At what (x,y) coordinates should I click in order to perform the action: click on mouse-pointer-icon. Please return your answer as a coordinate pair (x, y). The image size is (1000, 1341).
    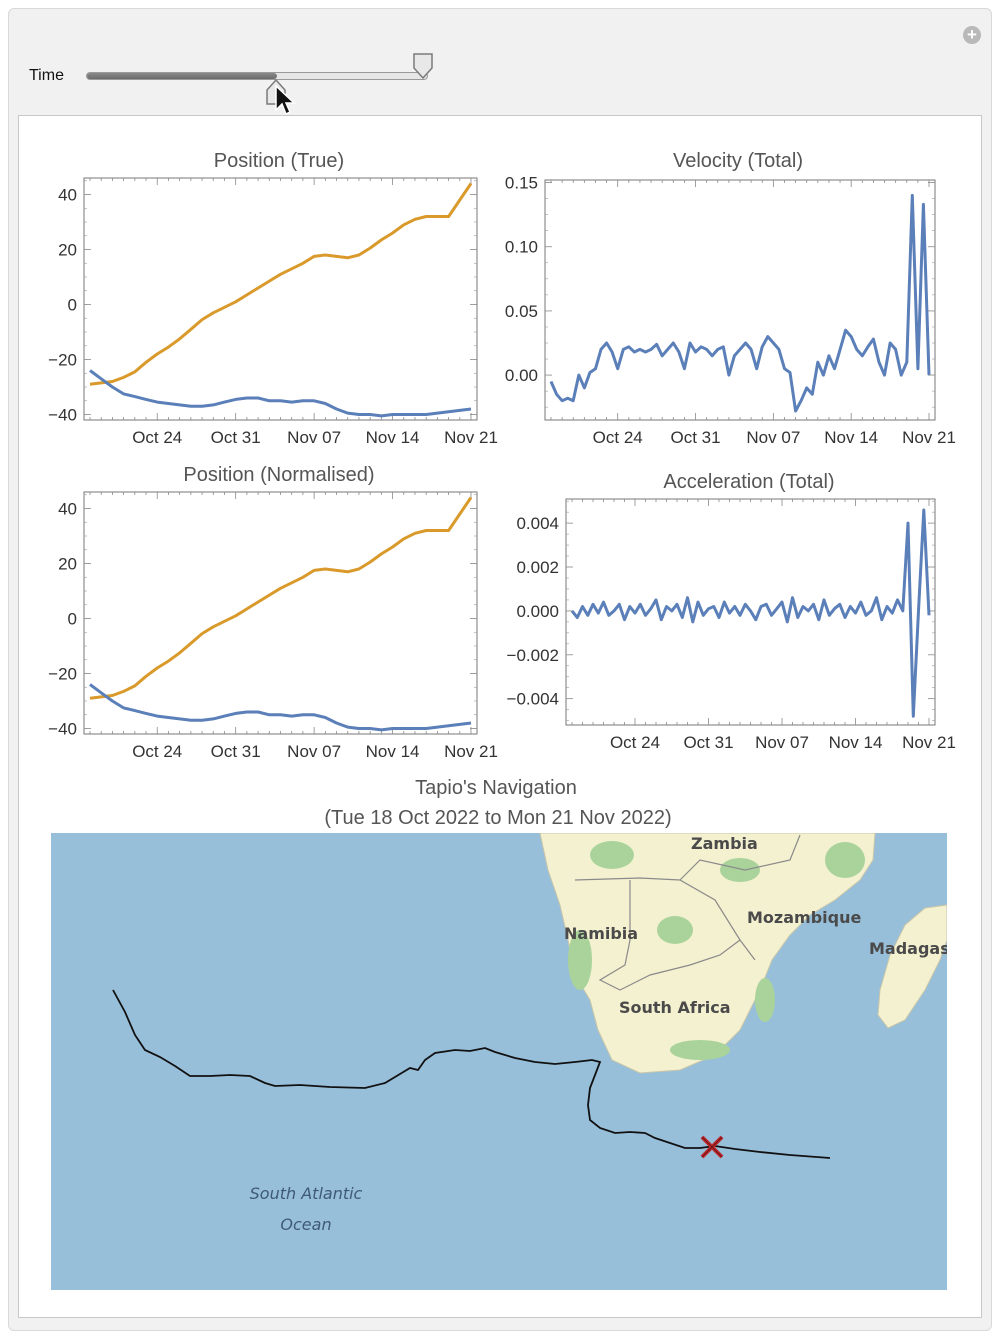
    Looking at the image, I should click on (285, 100).